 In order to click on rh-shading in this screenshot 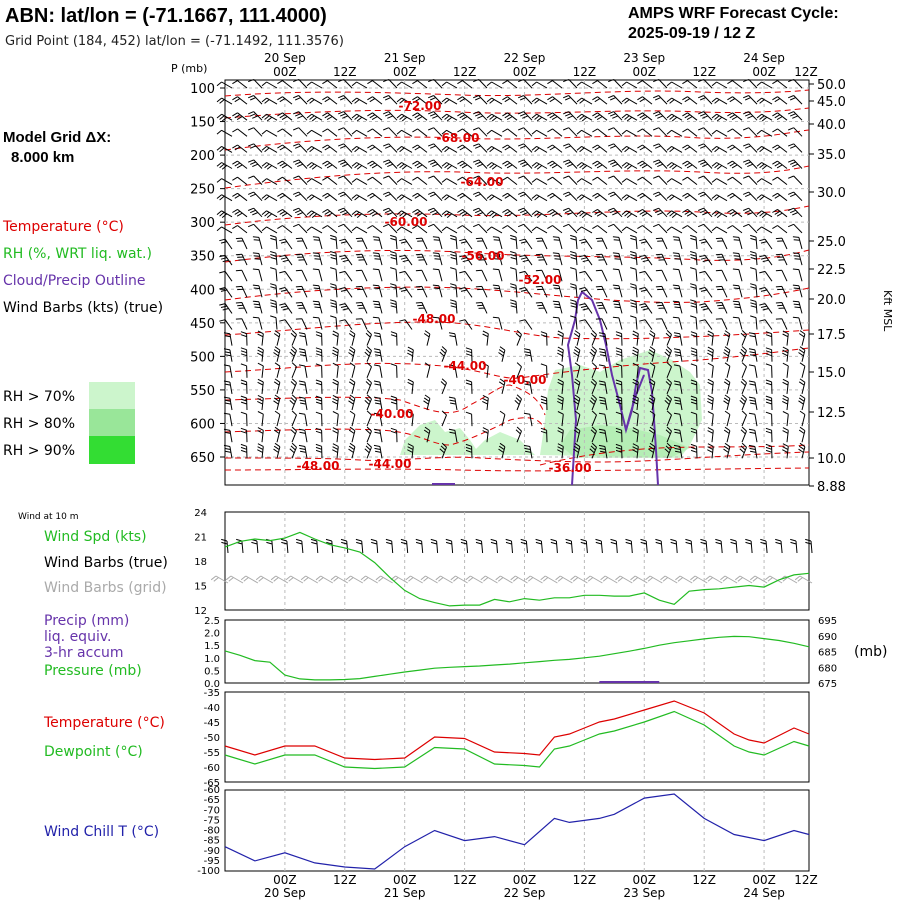, I will do `click(551, 404)`.